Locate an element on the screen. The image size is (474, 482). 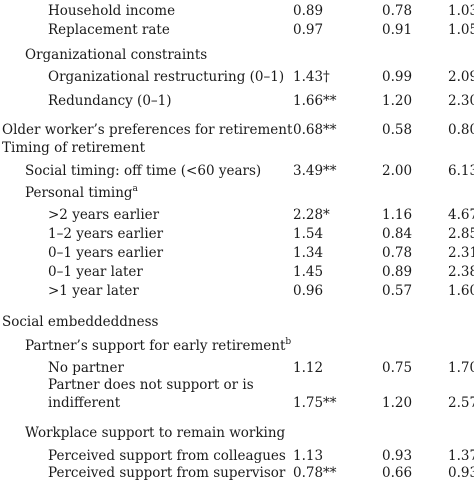
ci-lower-cell: 0.91 is located at coordinates (397, 30).